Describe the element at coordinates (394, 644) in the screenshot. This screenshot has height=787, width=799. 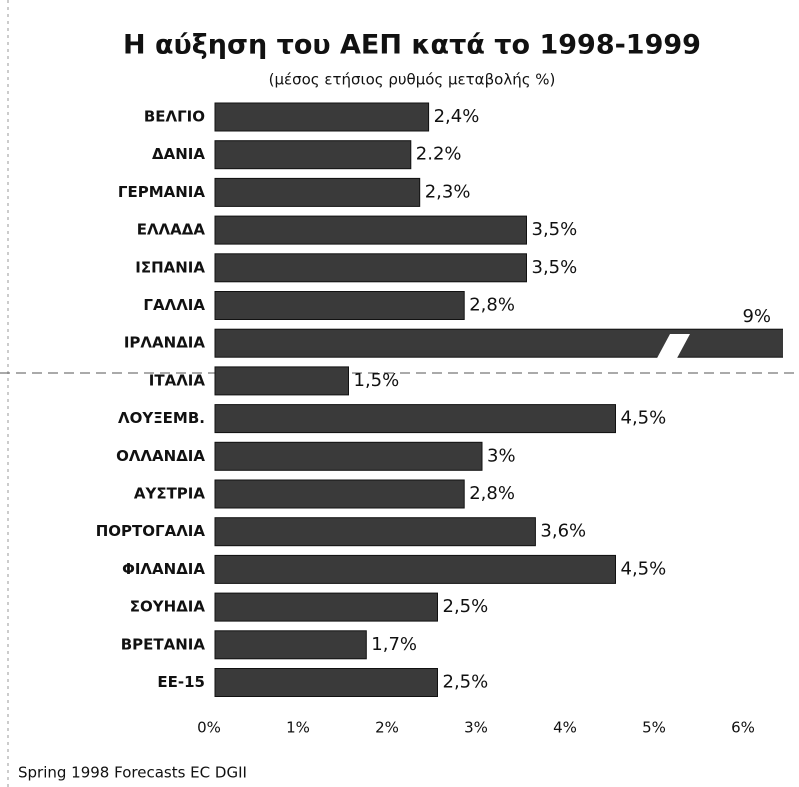
I see `value-label: 1,7%` at that location.